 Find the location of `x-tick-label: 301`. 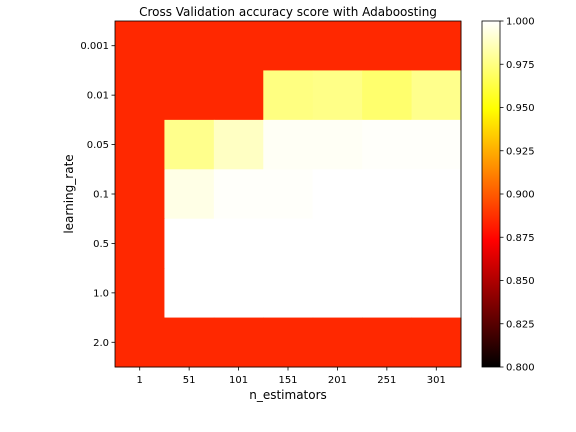

x-tick-label: 301 is located at coordinates (436, 380).